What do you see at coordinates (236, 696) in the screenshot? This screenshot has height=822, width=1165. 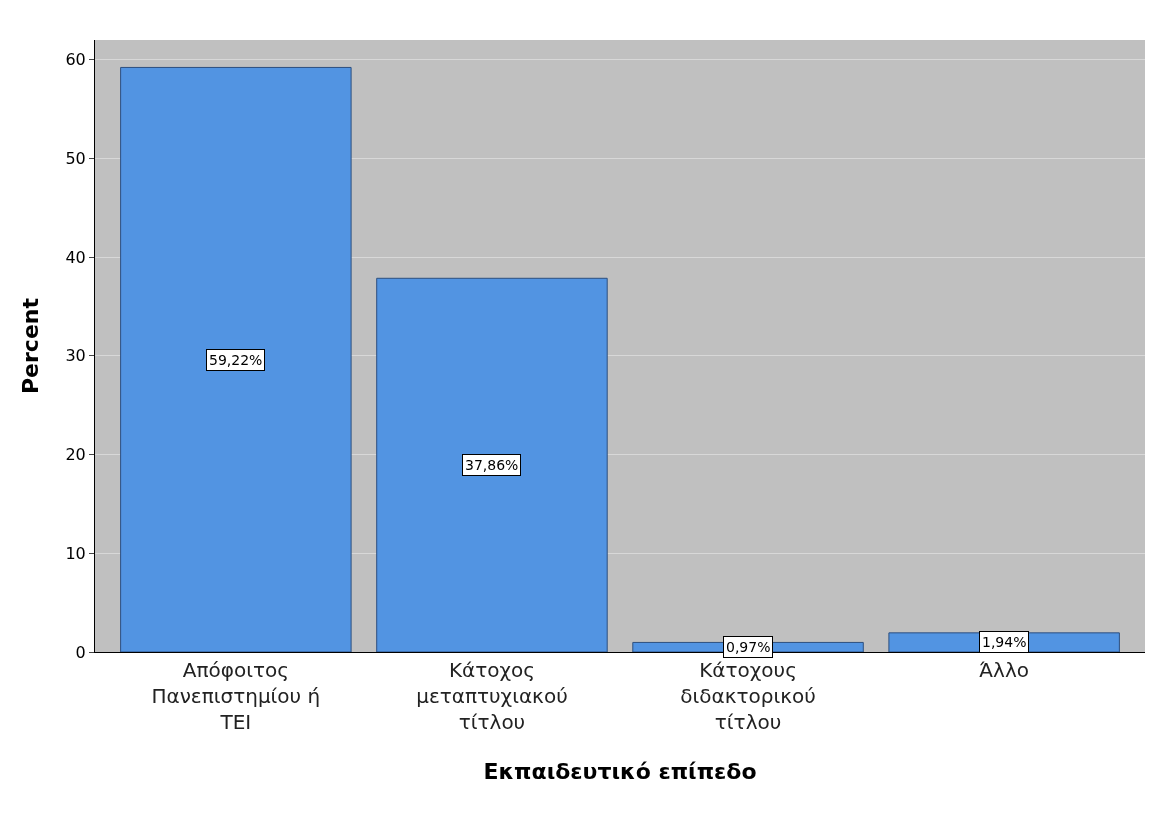 I see `x-tick-label: Απόφοιτος Πανεπιστημίου ή ΤΕΙ` at bounding box center [236, 696].